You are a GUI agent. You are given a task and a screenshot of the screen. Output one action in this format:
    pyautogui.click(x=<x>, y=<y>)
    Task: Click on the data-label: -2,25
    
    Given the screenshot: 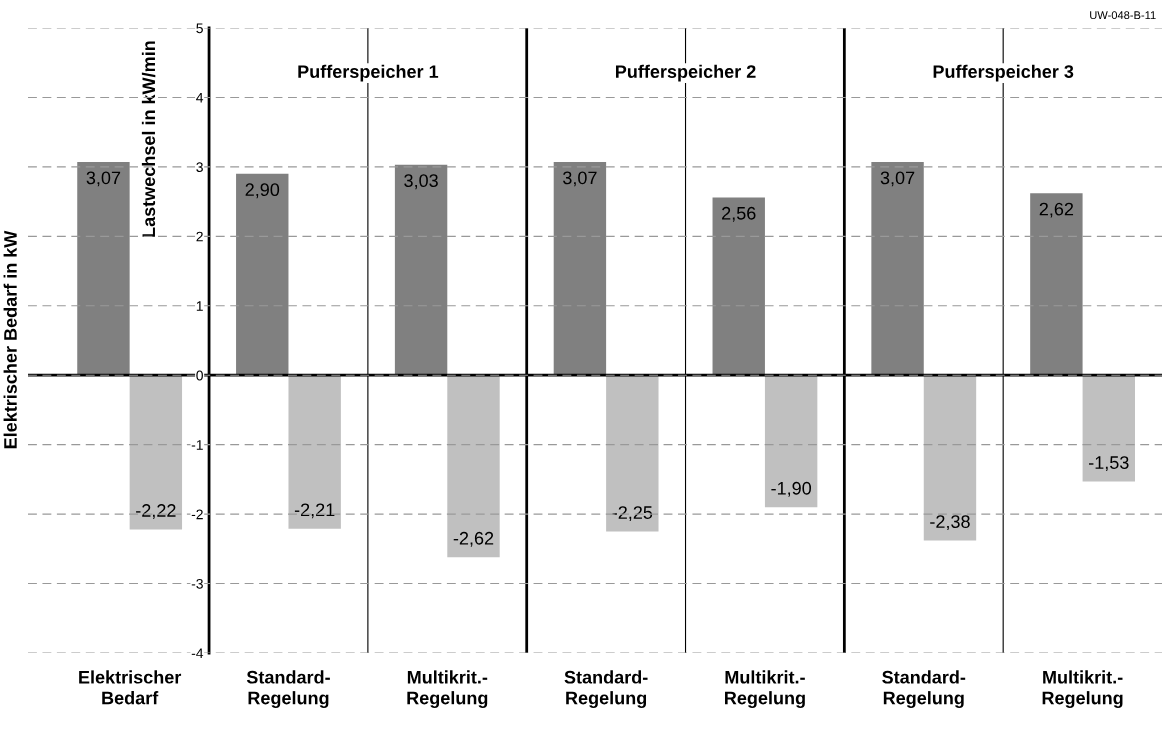 What is the action you would take?
    pyautogui.click(x=632, y=514)
    